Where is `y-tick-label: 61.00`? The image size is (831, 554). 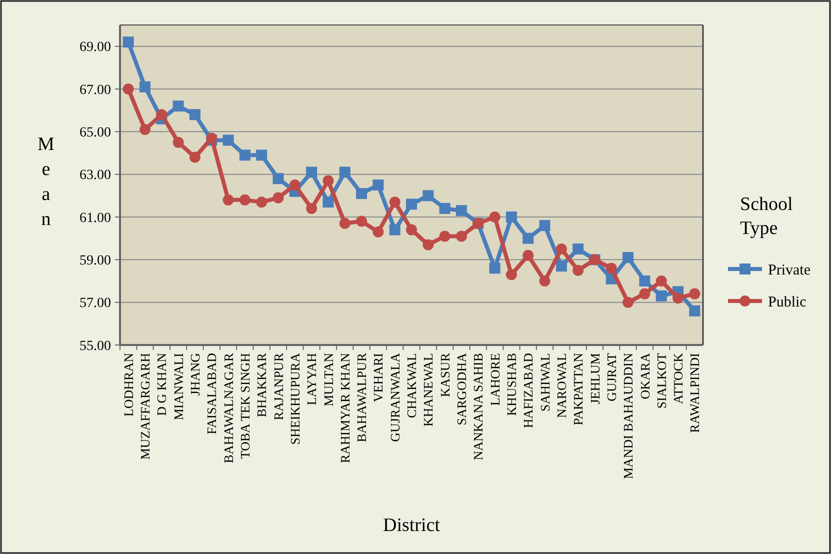 y-tick-label: 61.00 is located at coordinates (95, 218).